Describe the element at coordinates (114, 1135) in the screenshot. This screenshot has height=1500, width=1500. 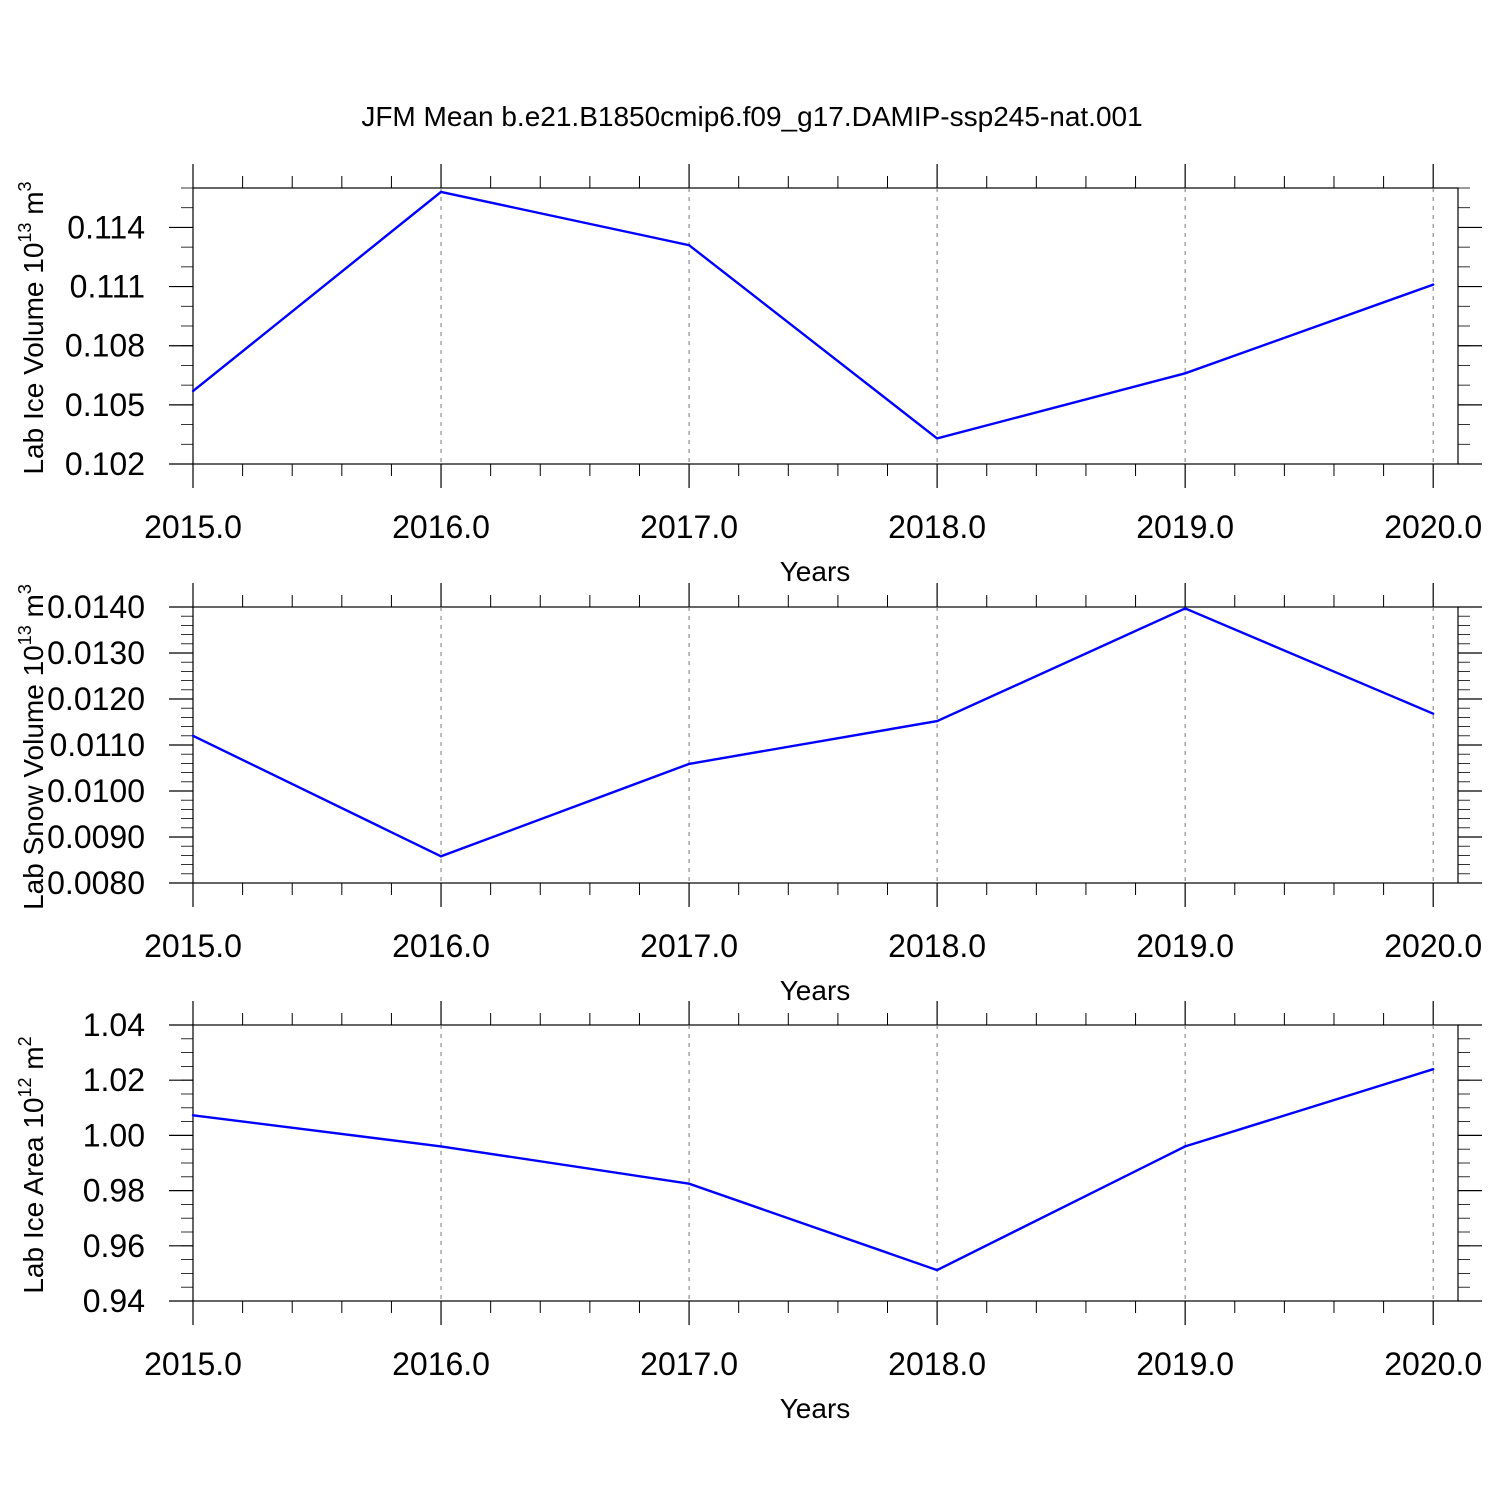
I see `y-tick-label: 1.00` at that location.